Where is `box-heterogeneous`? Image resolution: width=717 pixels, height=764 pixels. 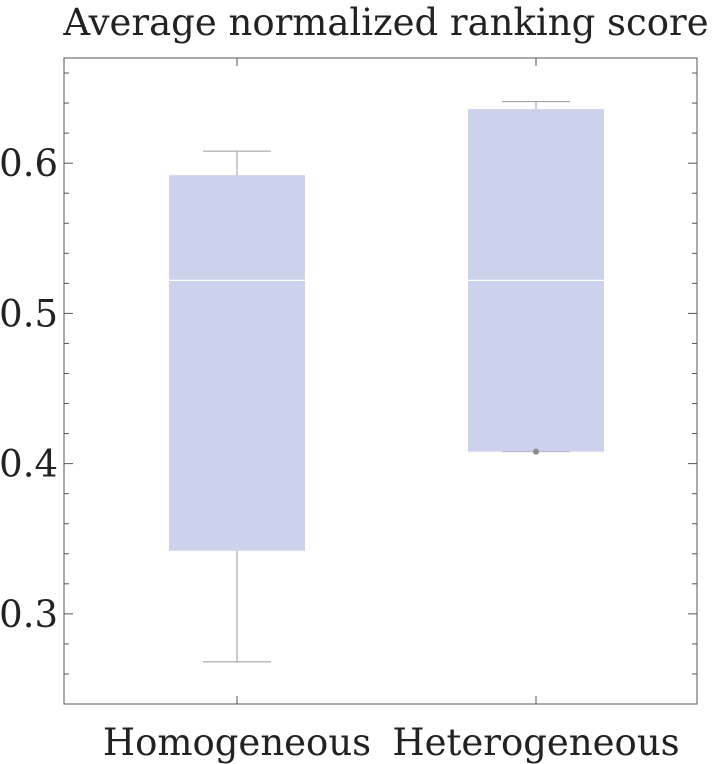
box-heterogeneous is located at coordinates (536, 278).